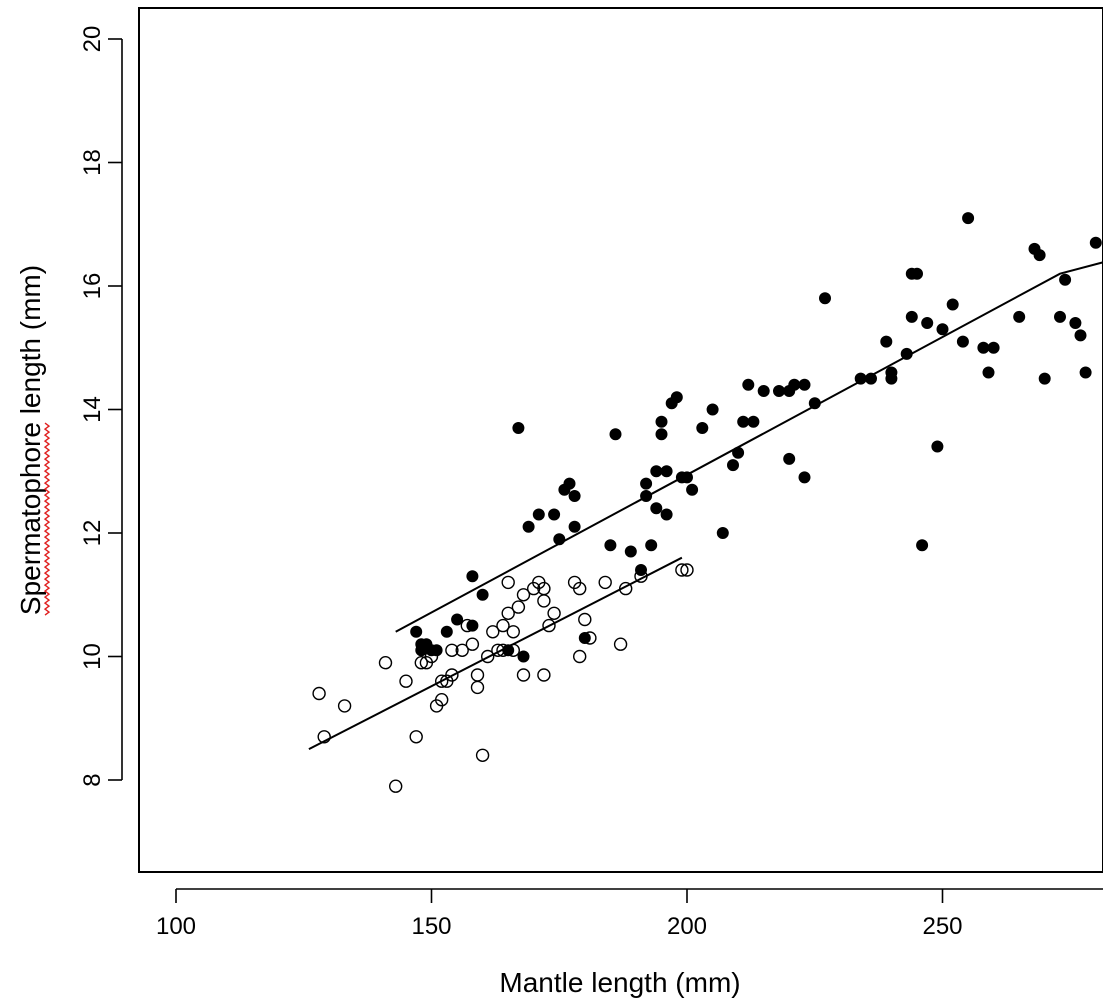 The image size is (1103, 1005). Describe the element at coordinates (176, 926) in the screenshot. I see `x-tick-label: 100` at that location.